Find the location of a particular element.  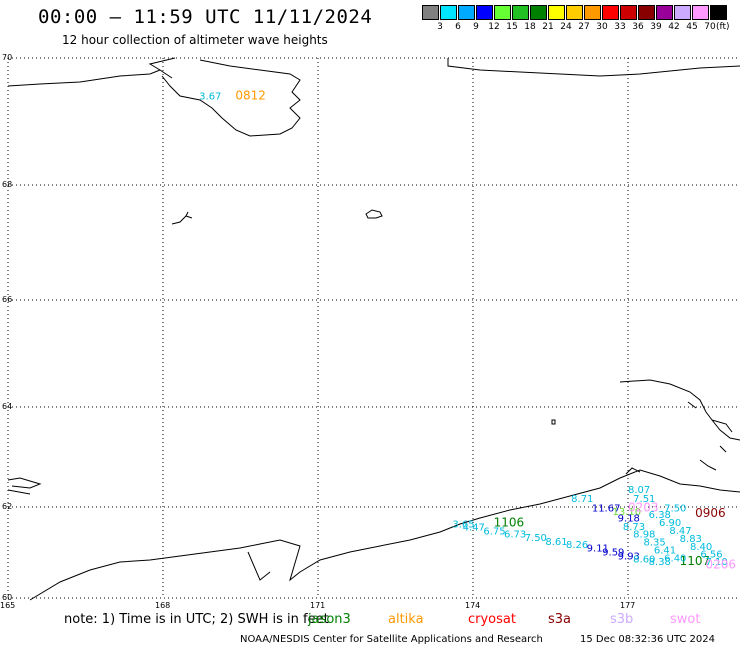

legend-unit: (ft) is located at coordinates (723, 27).